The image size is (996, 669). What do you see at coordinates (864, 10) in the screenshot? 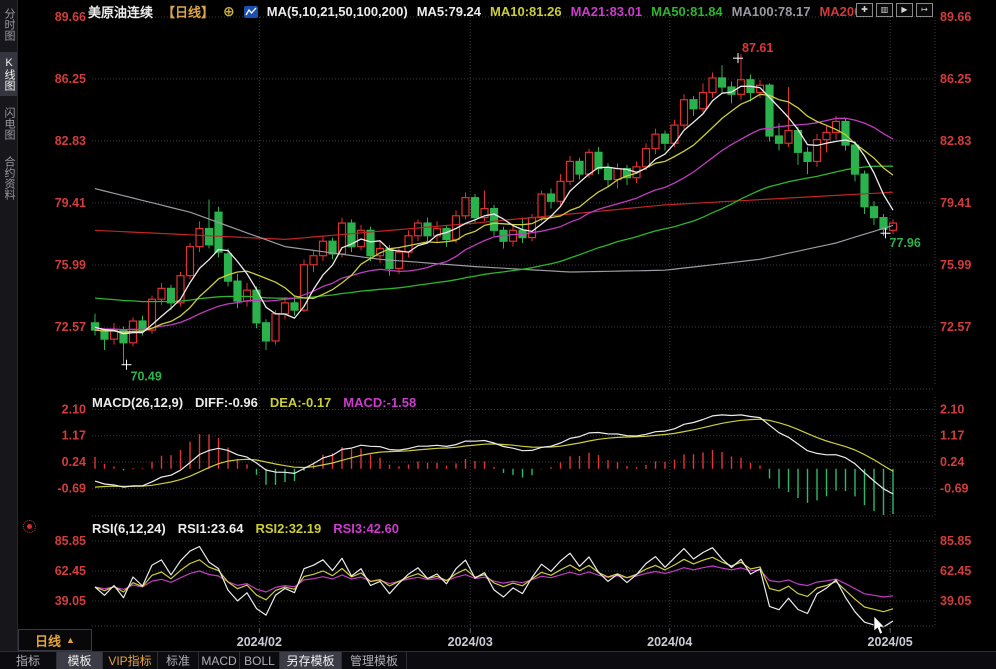
I see `crosshair-button: ✚` at bounding box center [864, 10].